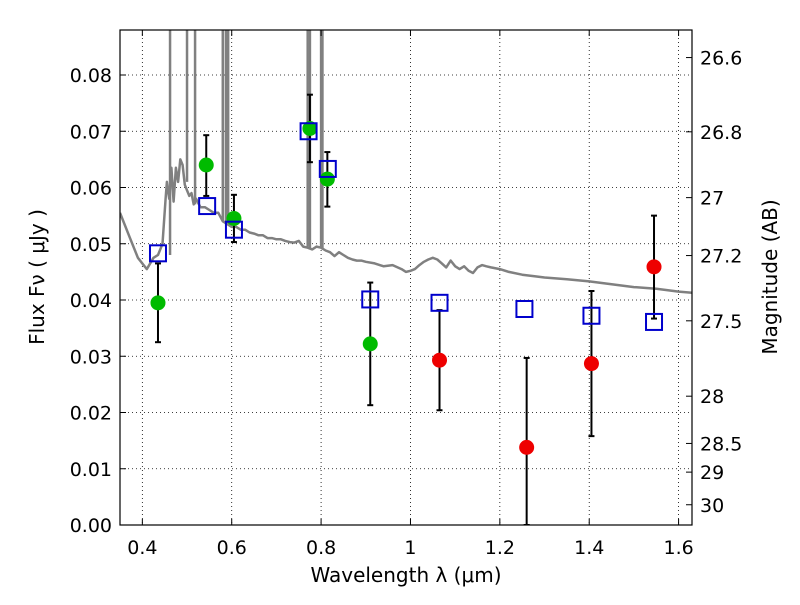 The image size is (800, 605). What do you see at coordinates (712, 199) in the screenshot?
I see `y2-tick-label: 27` at bounding box center [712, 199].